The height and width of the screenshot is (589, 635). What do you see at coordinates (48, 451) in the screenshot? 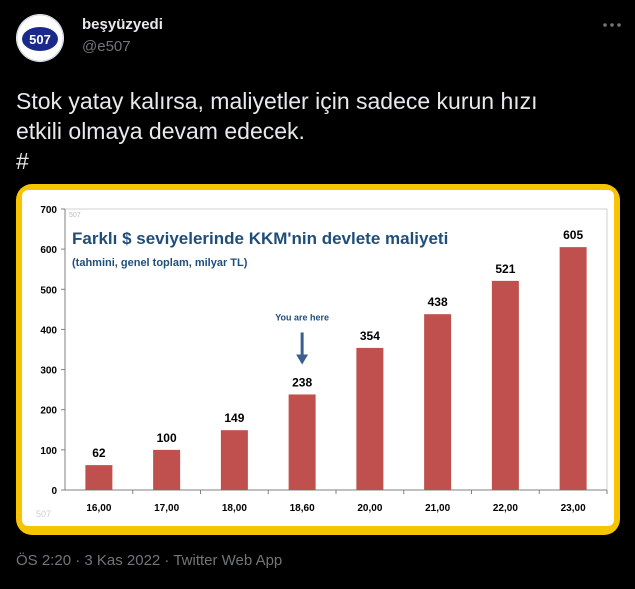
I see `y-tick-label: 100` at bounding box center [48, 451].